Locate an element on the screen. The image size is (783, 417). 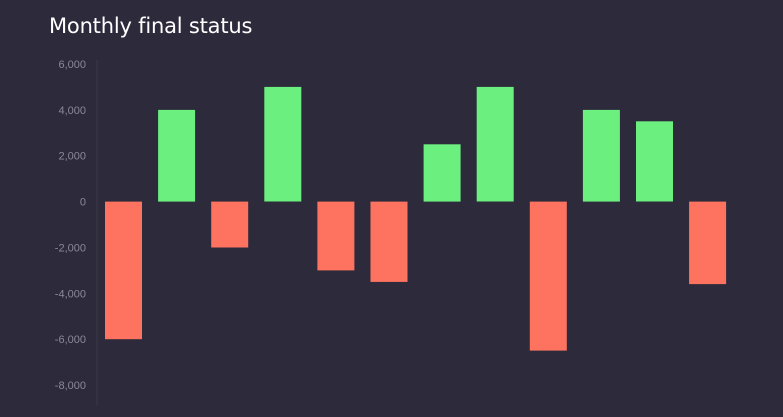
y-tick-label: -2,000 is located at coordinates (70, 248).